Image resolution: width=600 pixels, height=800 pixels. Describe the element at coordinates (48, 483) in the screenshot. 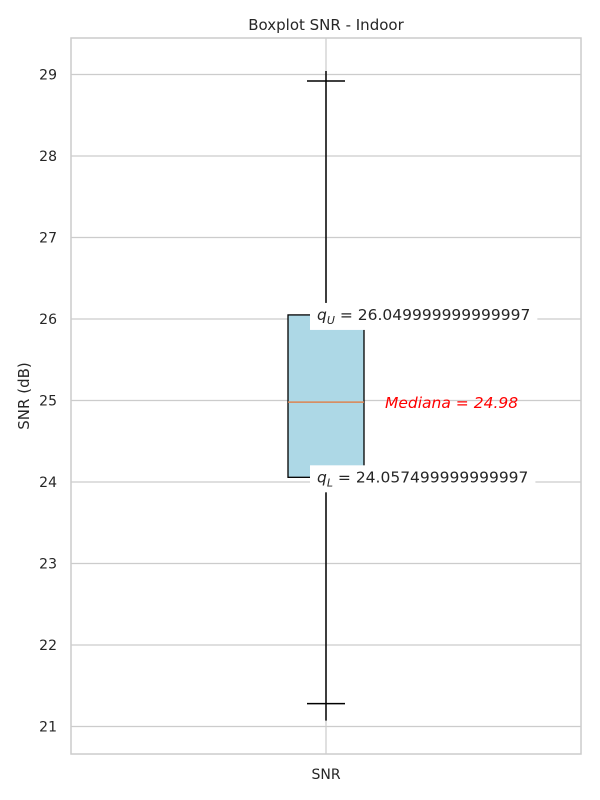

I see `y-tick-label: 24` at that location.